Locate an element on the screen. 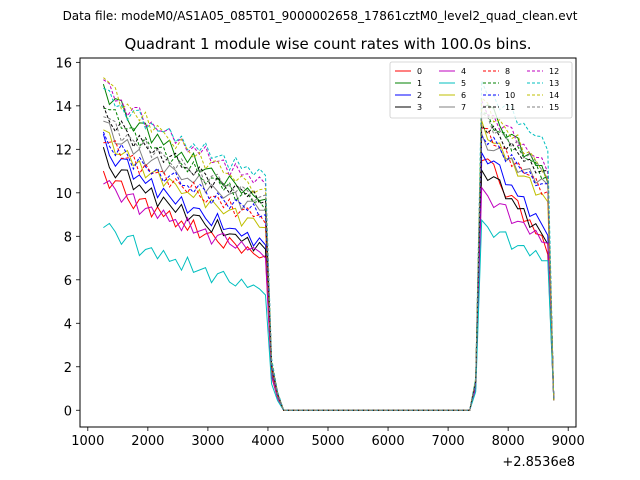 The width and height of the screenshot is (640, 480). x-tick-label: 8000 is located at coordinates (508, 441).